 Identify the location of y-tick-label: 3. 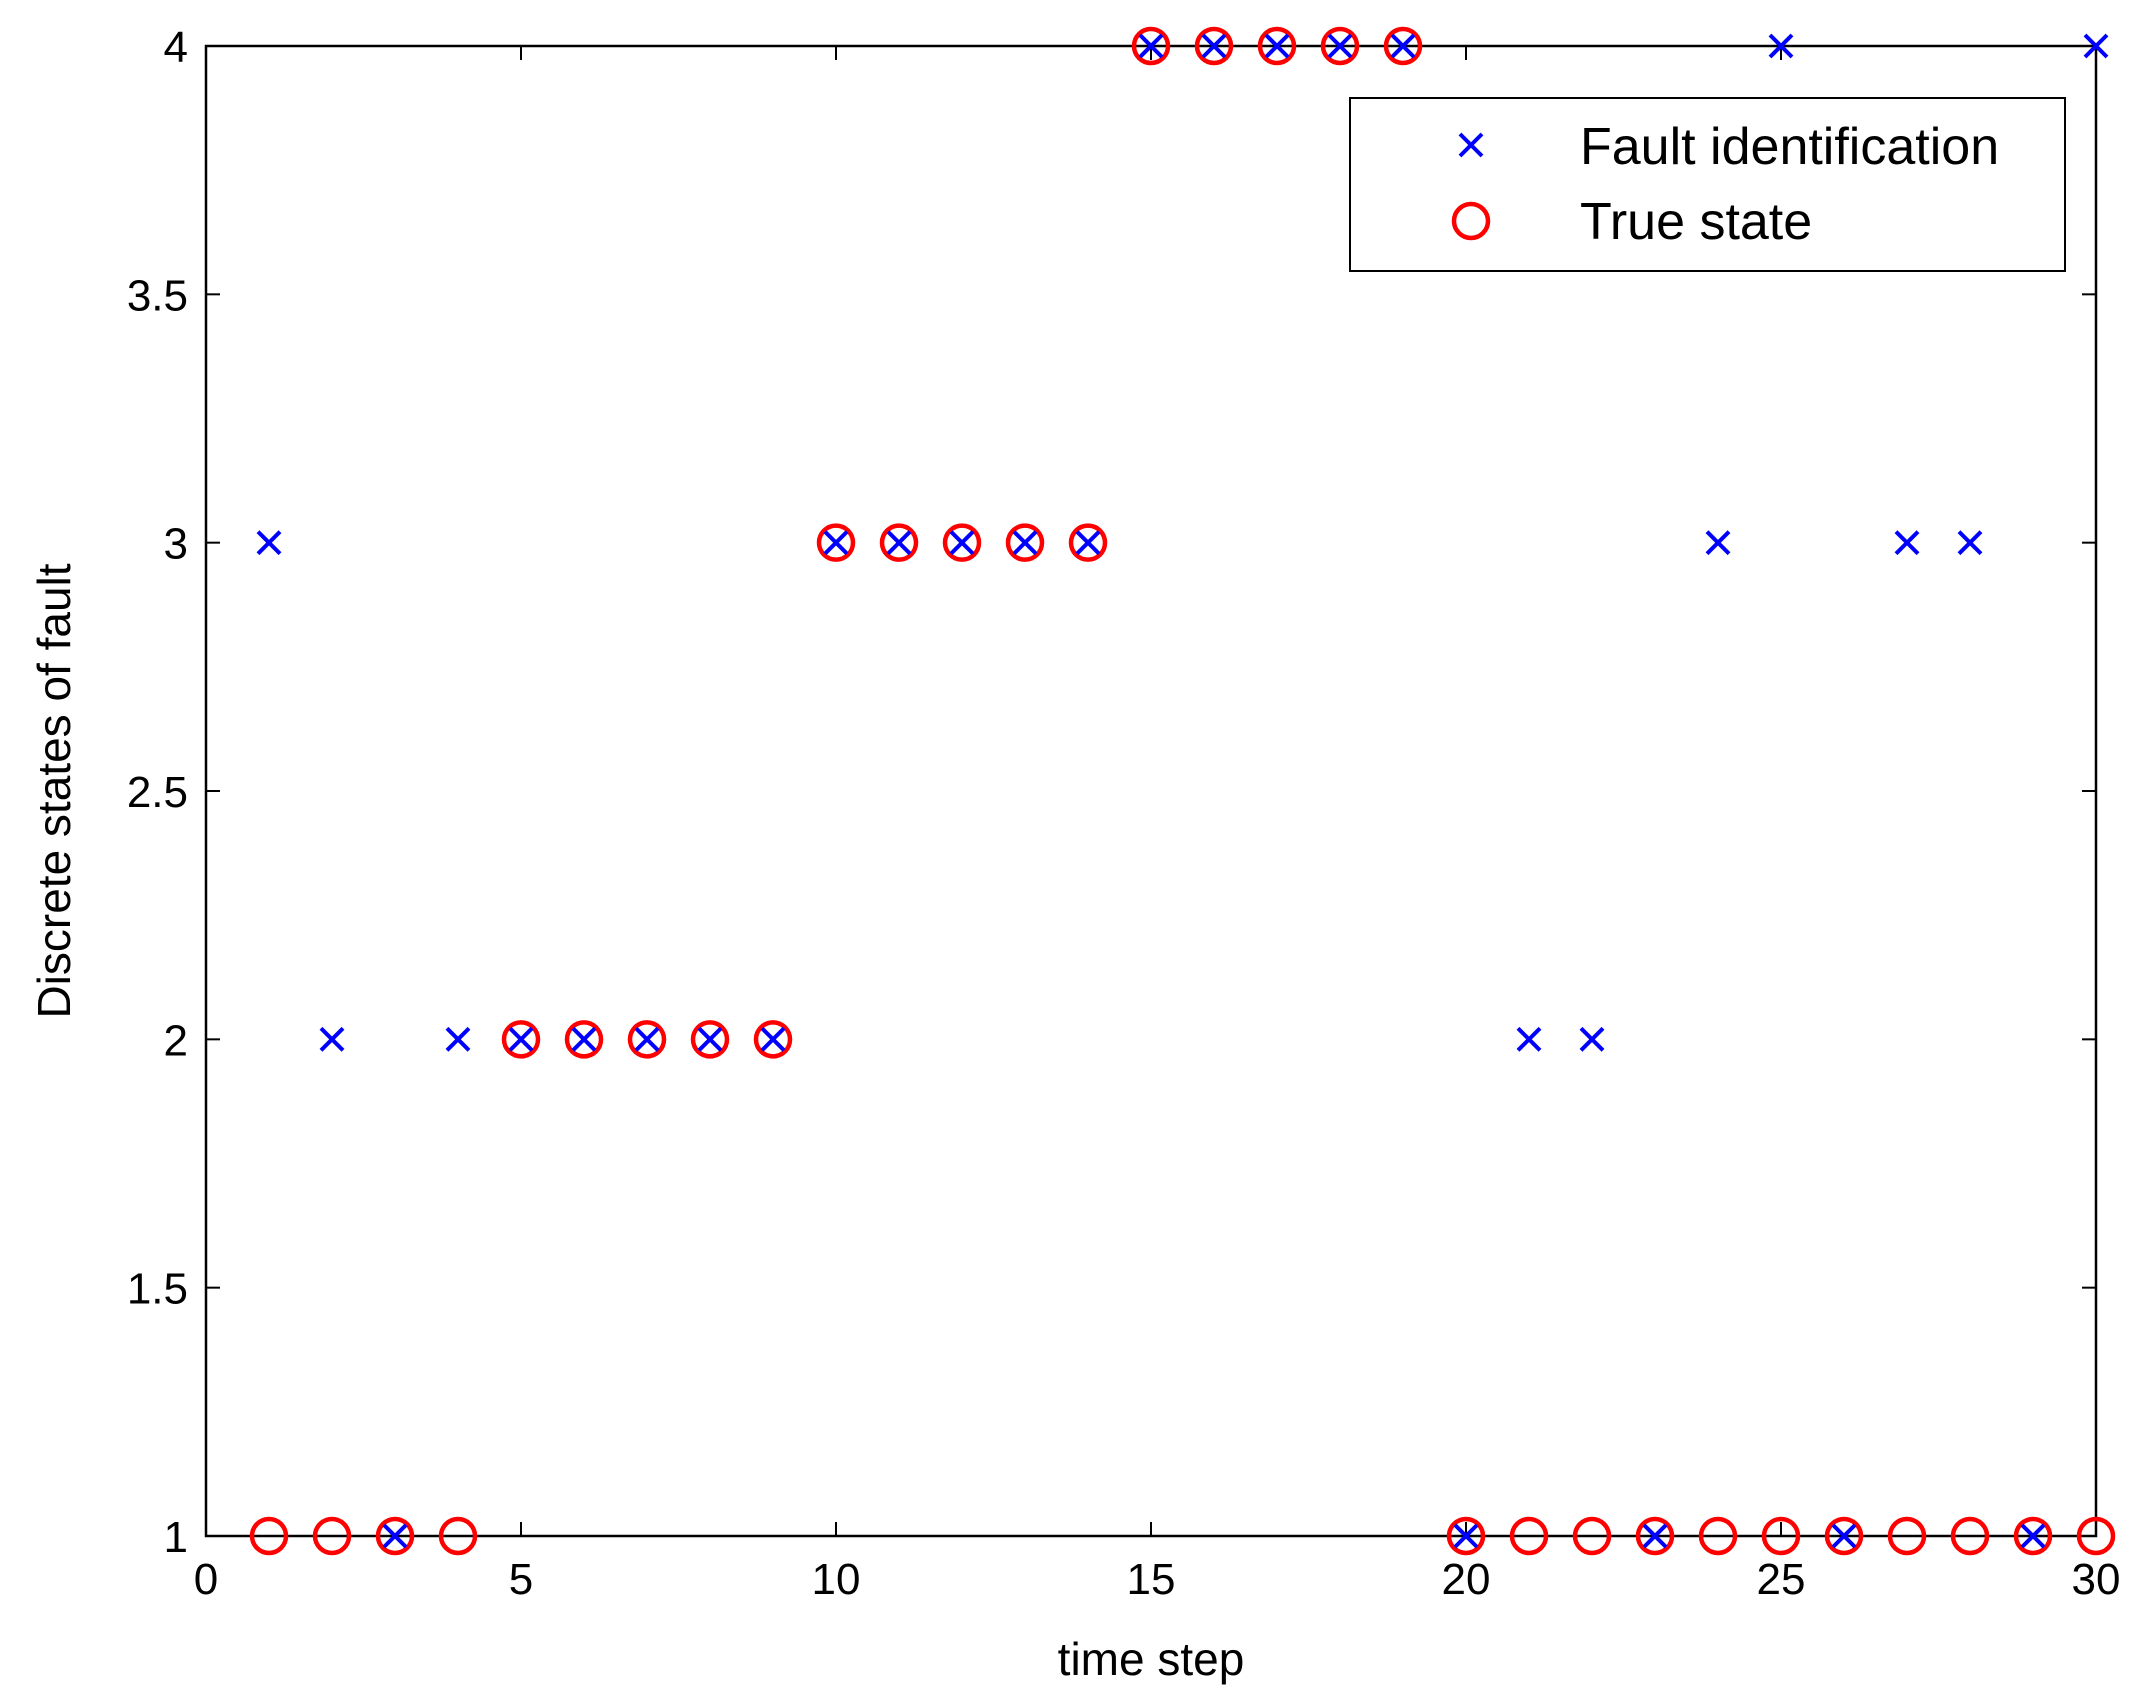
(176, 544).